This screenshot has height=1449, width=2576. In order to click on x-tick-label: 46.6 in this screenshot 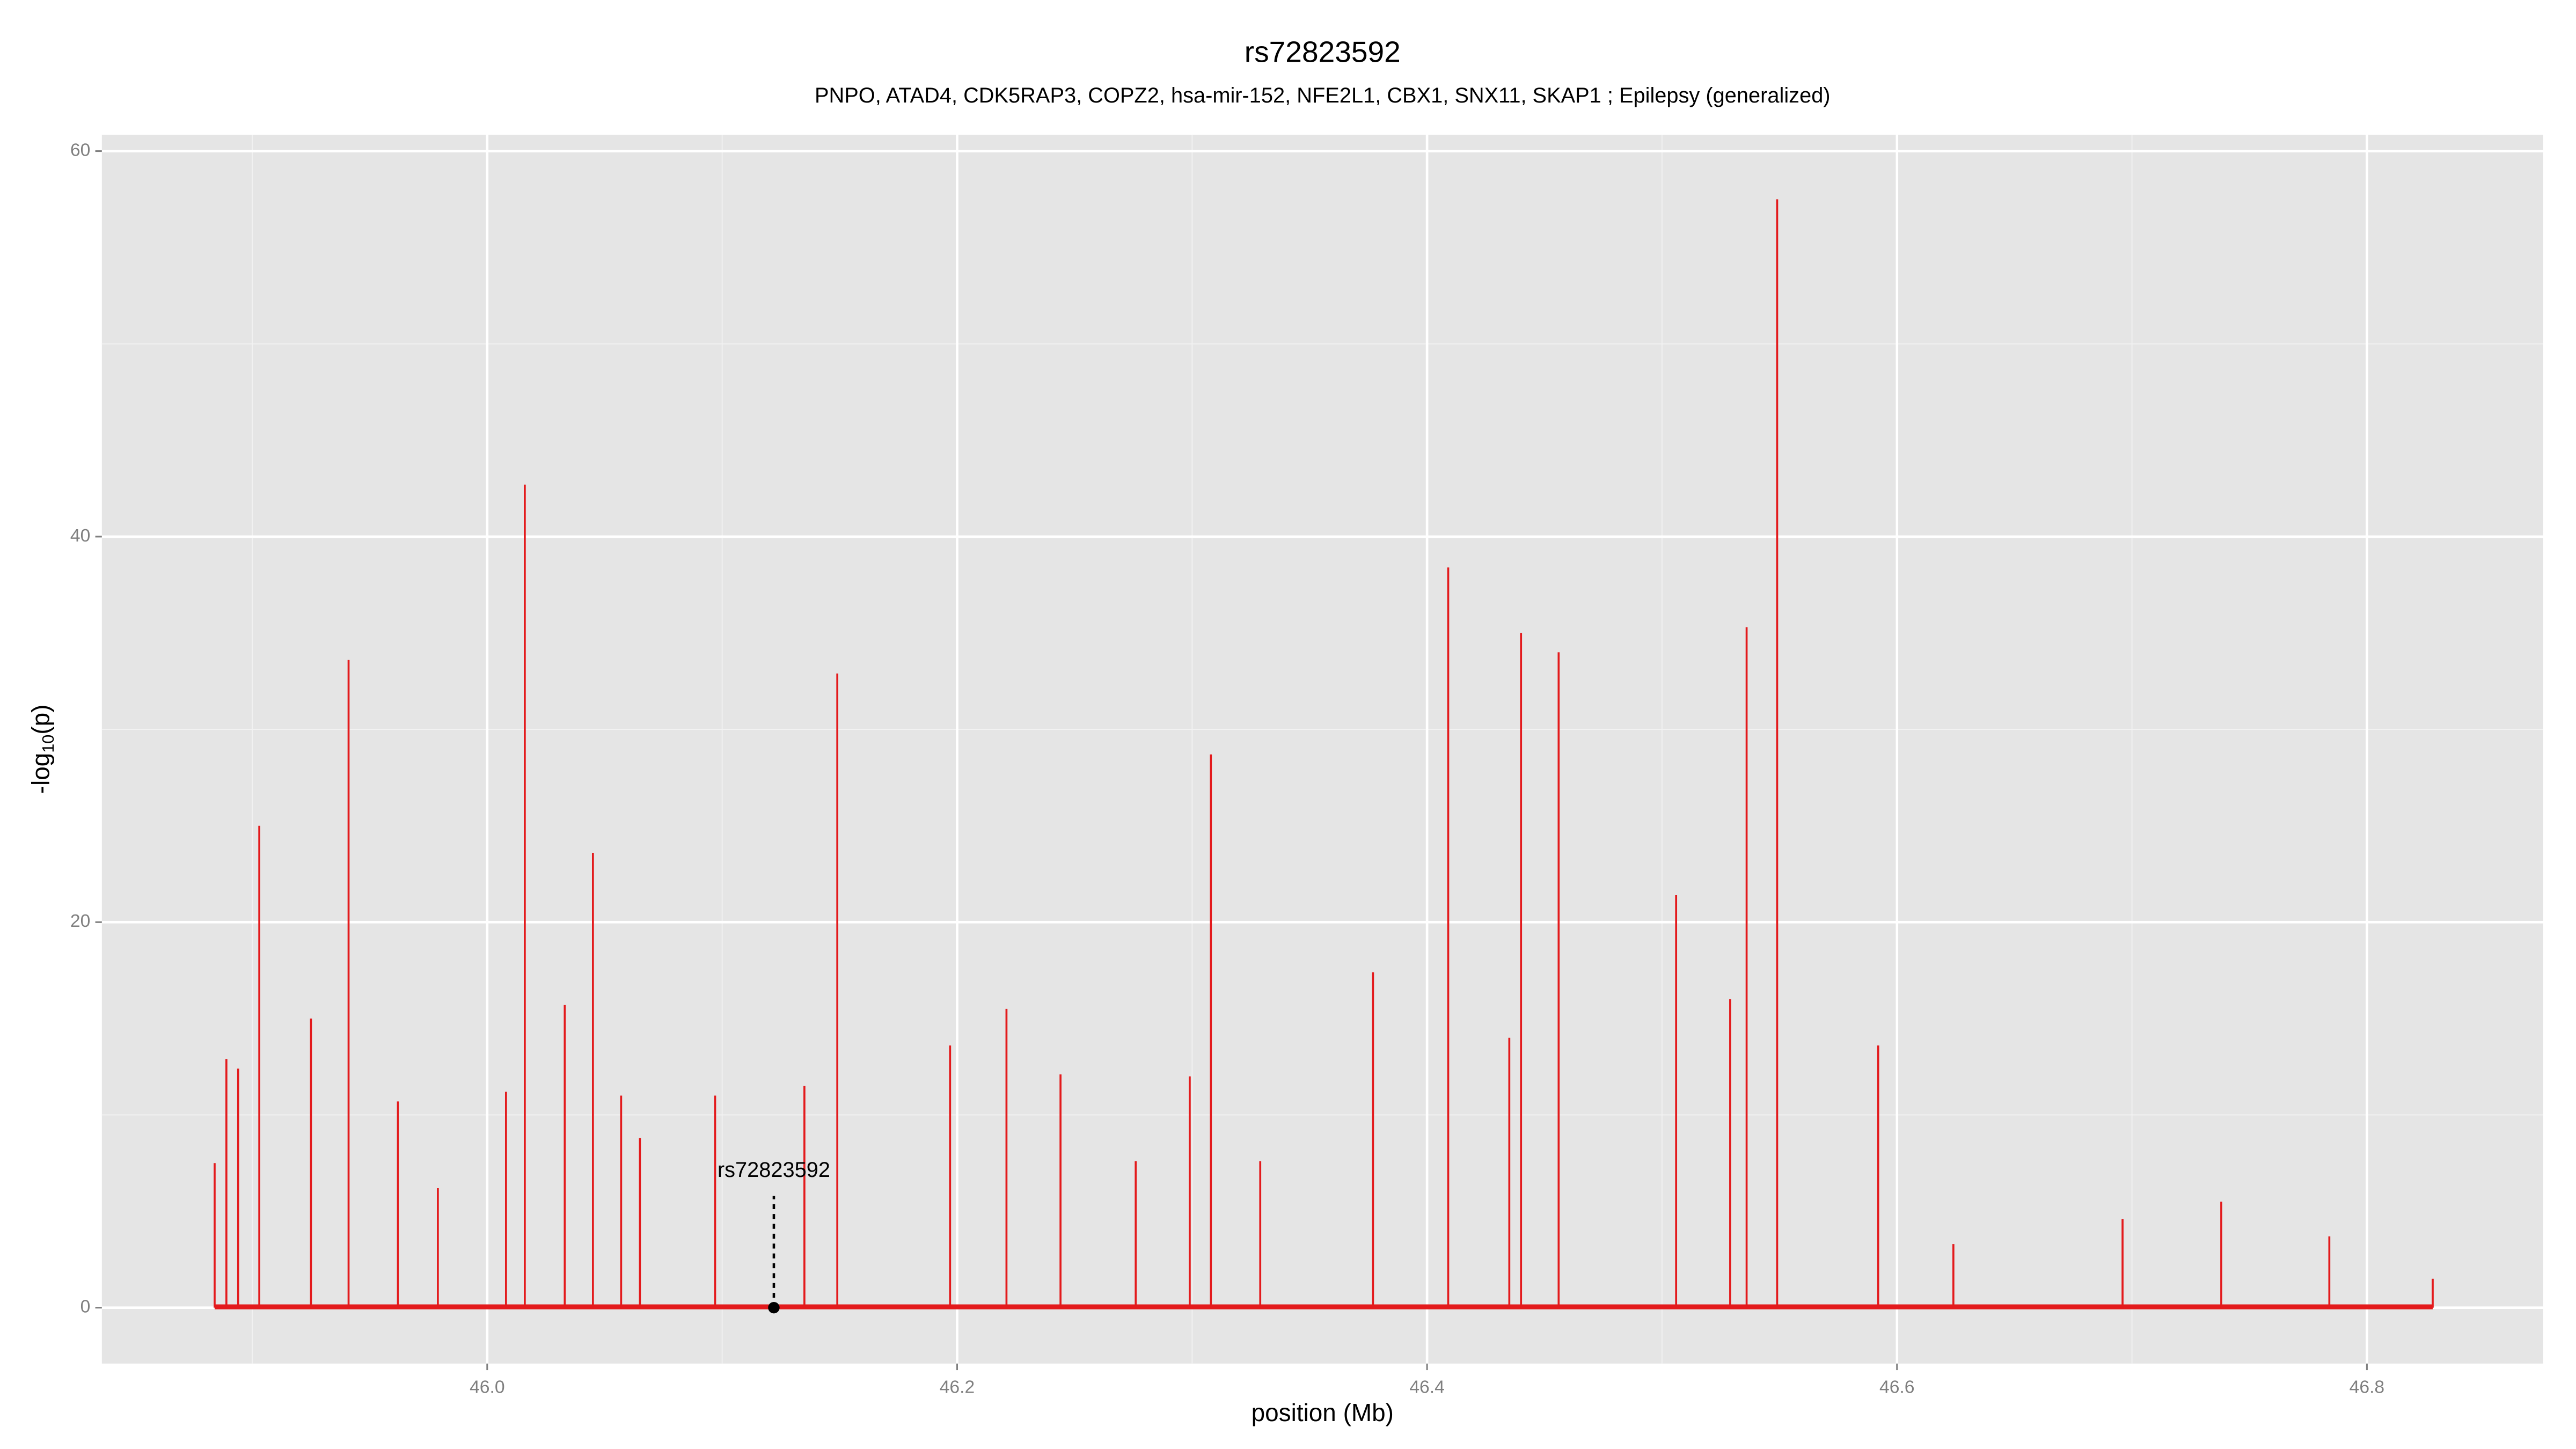, I will do `click(1897, 1387)`.